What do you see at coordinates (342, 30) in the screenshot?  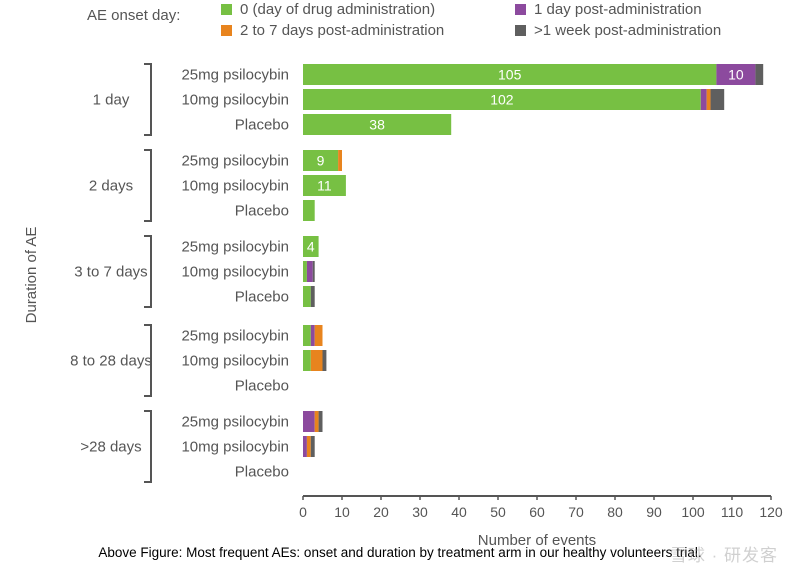 I see `legend-label-2: 2 to 7 days post-administration` at bounding box center [342, 30].